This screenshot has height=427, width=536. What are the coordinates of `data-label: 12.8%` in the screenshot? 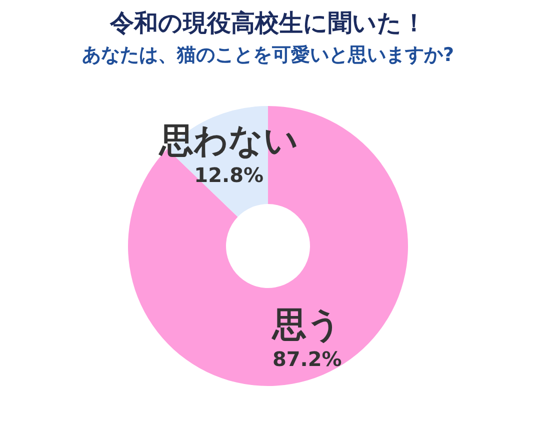 It's located at (229, 174).